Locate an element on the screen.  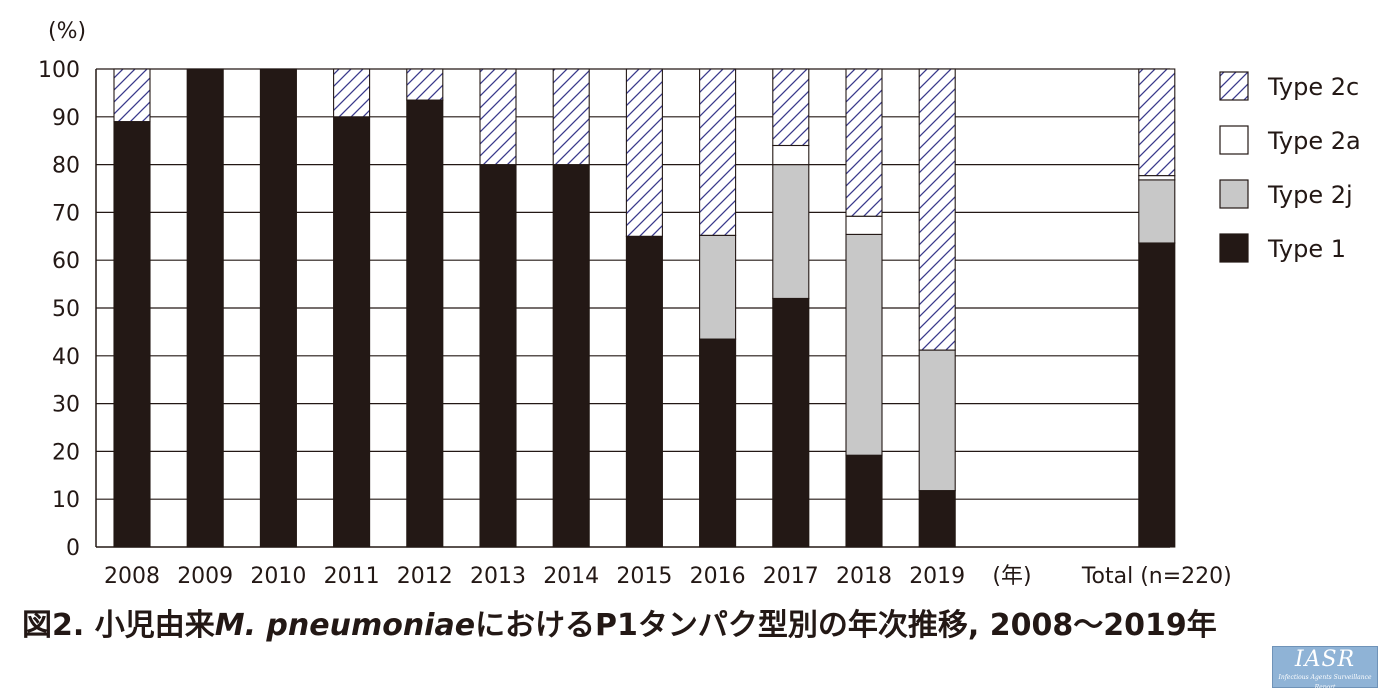
bar-type-2a-2017 is located at coordinates (791, 155).